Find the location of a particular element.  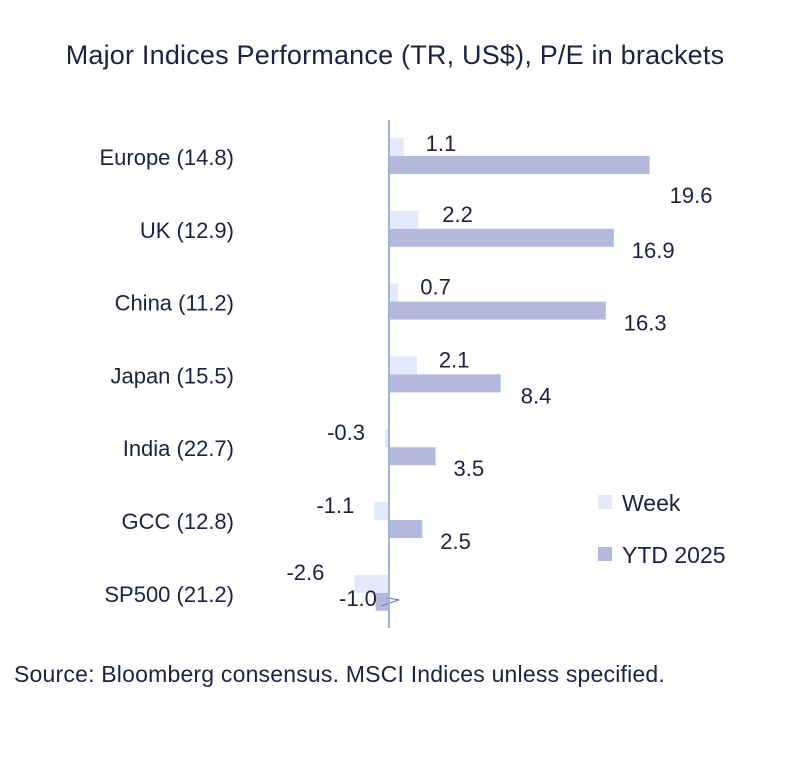

category-label: India (22.7) is located at coordinates (178, 448).